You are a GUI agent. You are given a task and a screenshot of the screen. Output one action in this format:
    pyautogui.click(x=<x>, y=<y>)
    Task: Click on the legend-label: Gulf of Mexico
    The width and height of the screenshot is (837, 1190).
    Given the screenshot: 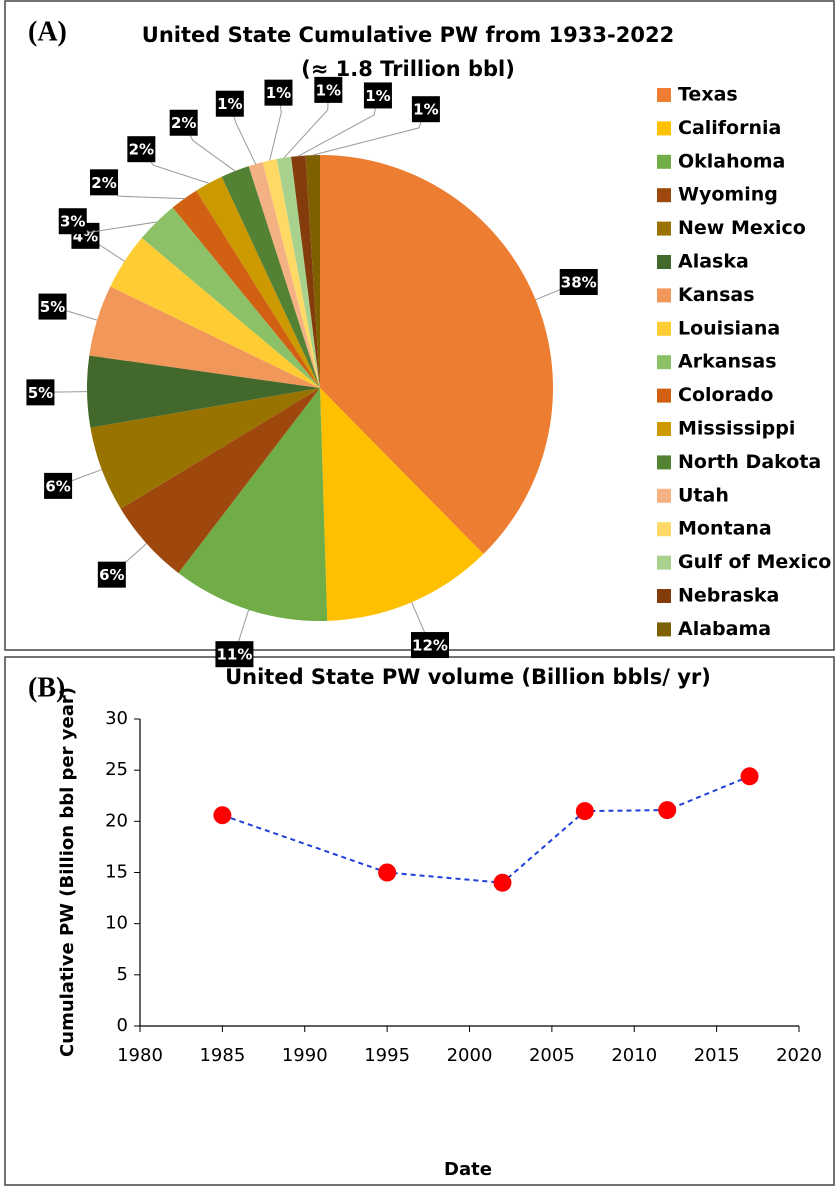 What is the action you would take?
    pyautogui.click(x=754, y=562)
    